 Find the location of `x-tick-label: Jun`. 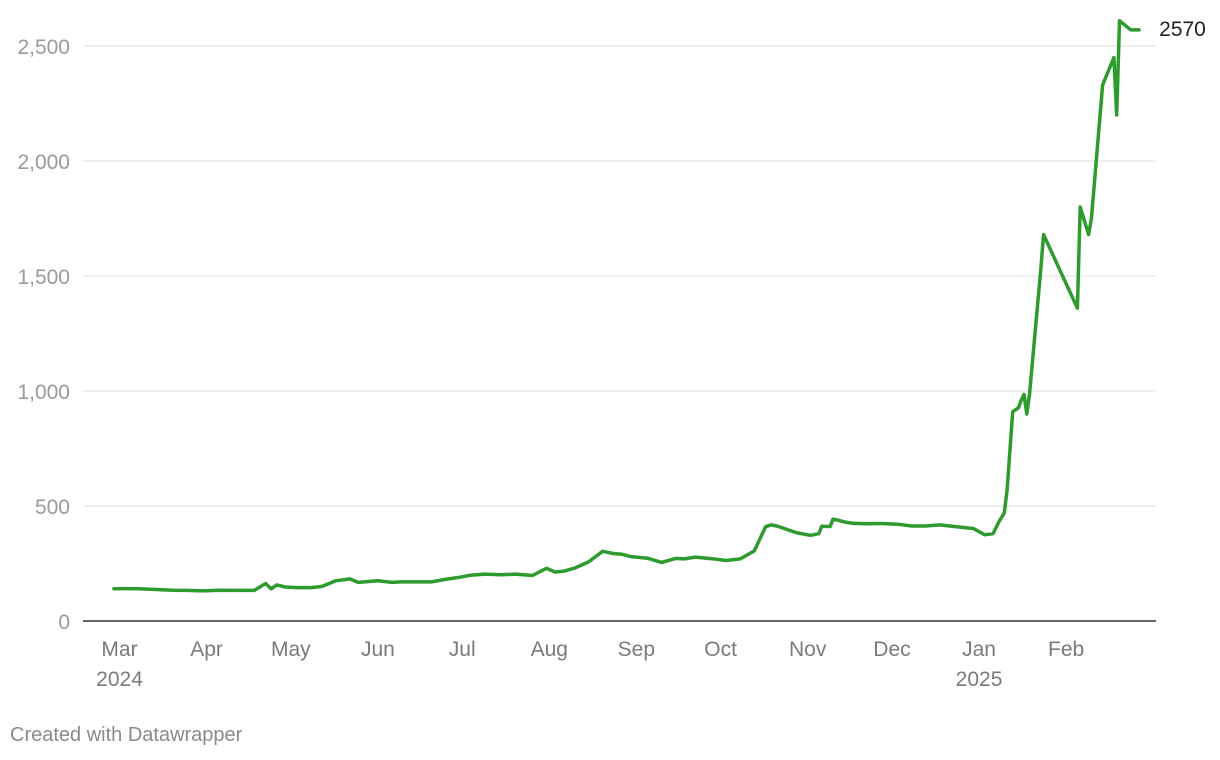

x-tick-label: Jun is located at coordinates (378, 649).